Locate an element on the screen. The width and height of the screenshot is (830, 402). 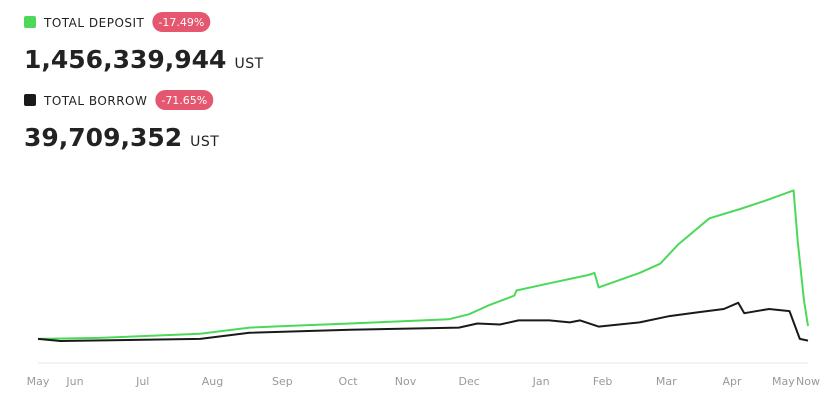
change-text: -17.49% is located at coordinates (181, 22).